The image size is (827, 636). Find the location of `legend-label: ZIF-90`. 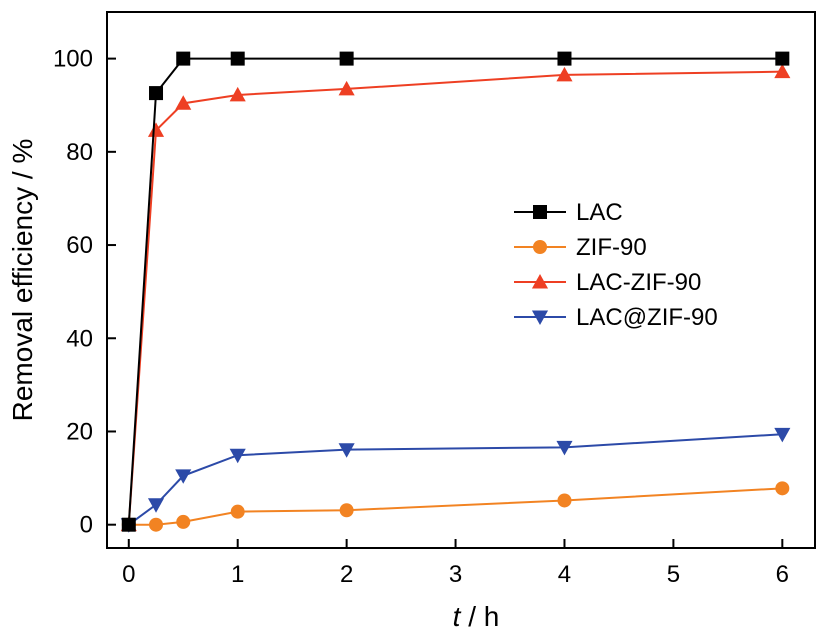

legend-label: ZIF-90 is located at coordinates (611, 247).